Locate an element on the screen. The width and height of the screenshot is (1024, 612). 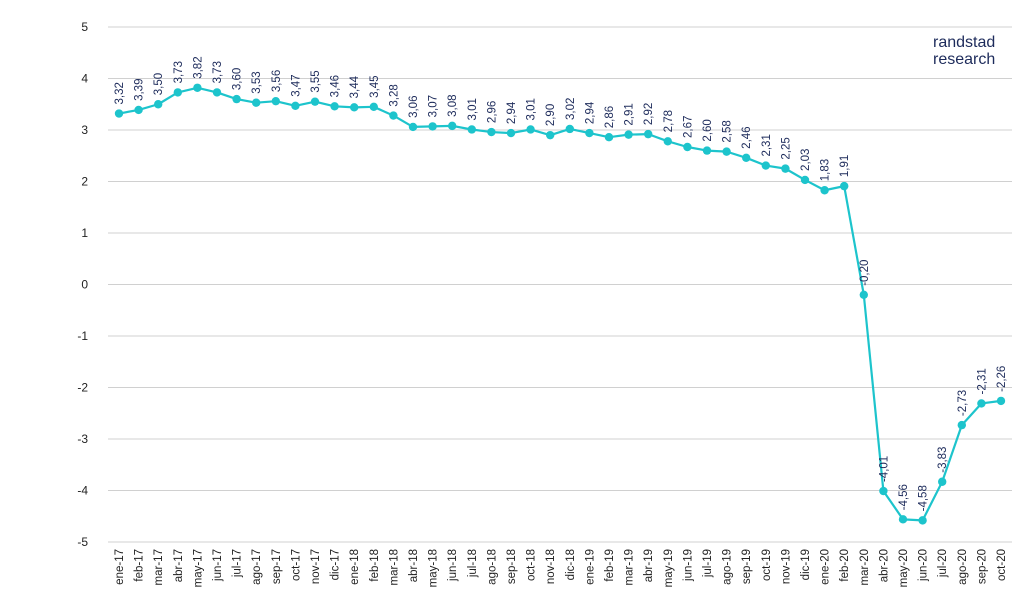
brand-logo: randstad research is located at coordinates (964, 51).